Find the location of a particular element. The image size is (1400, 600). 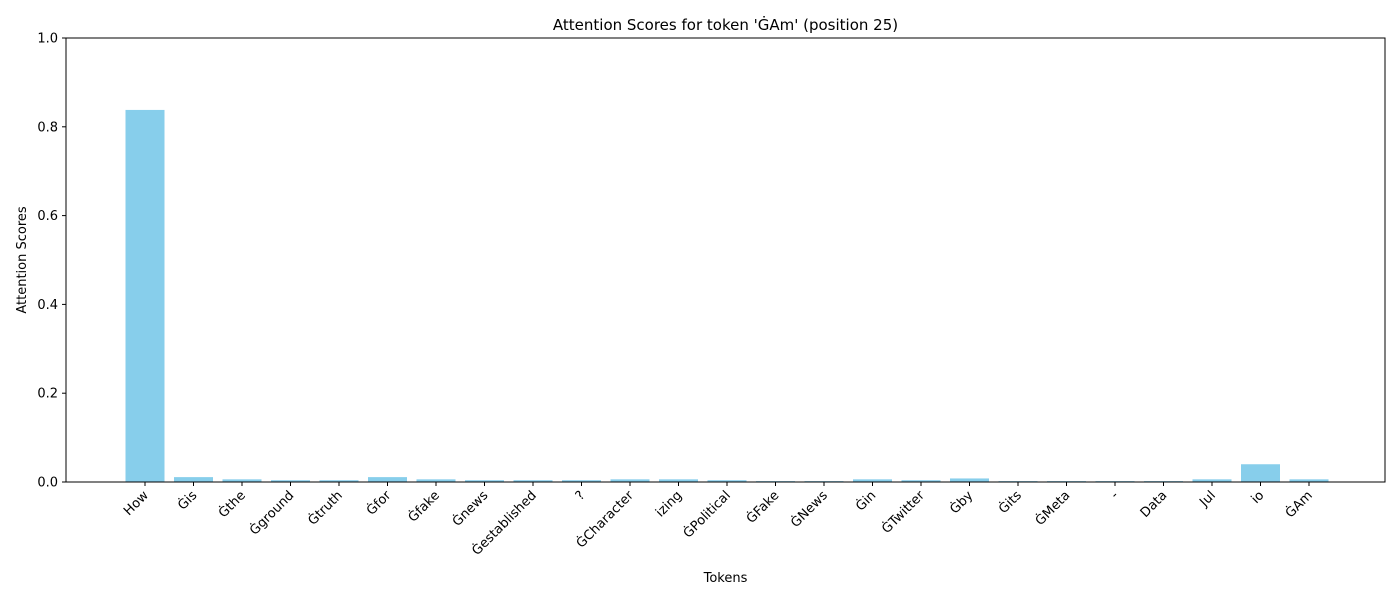

y-tick-label: 0.8 is located at coordinates (47, 127).